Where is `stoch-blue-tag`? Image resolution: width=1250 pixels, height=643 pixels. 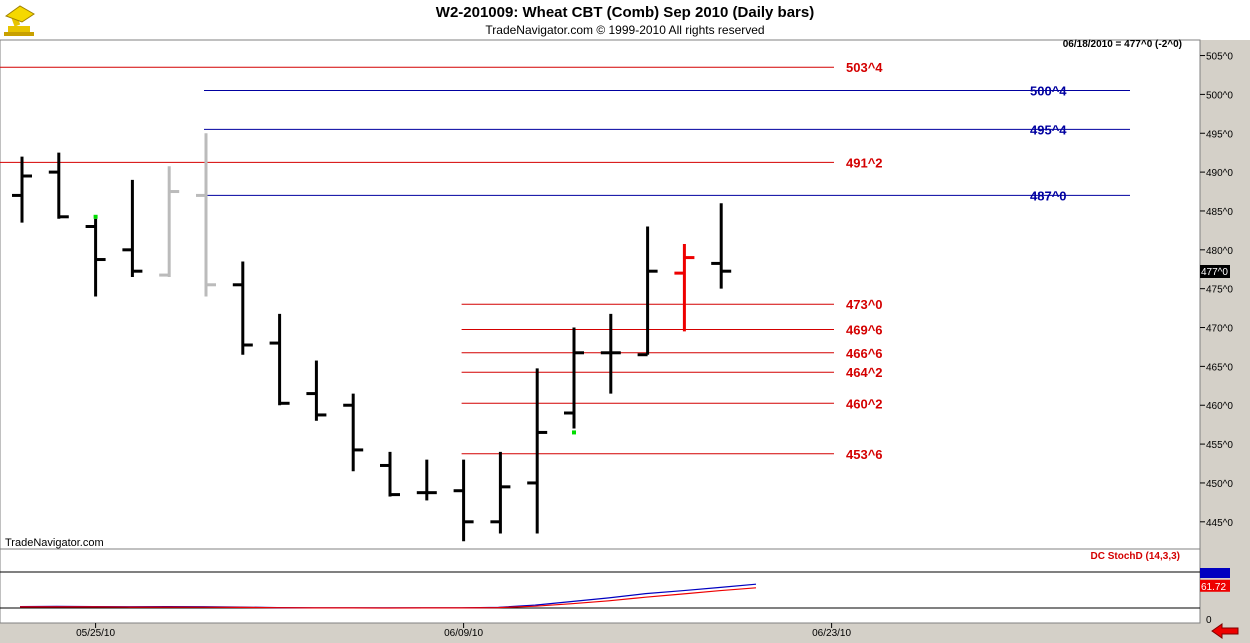
stoch-blue-tag is located at coordinates (1215, 573).